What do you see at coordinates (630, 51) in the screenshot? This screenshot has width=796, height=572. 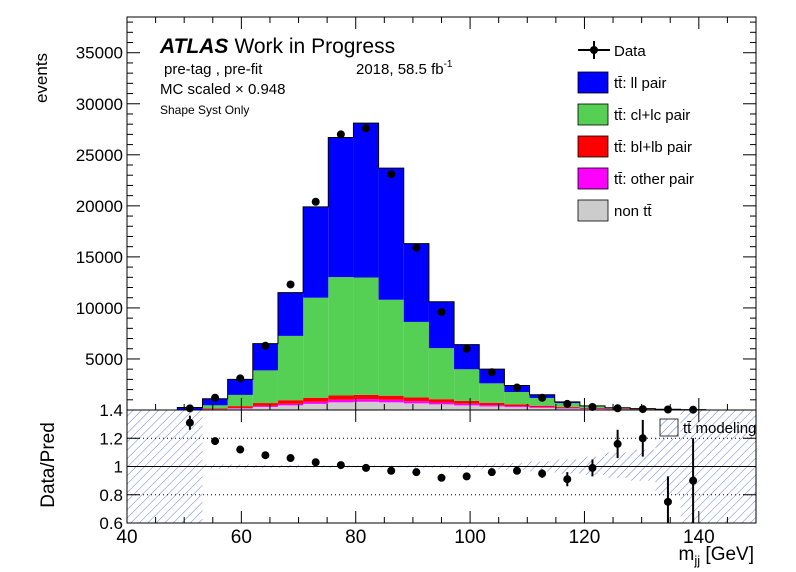 I see `legend-label: Data` at bounding box center [630, 51].